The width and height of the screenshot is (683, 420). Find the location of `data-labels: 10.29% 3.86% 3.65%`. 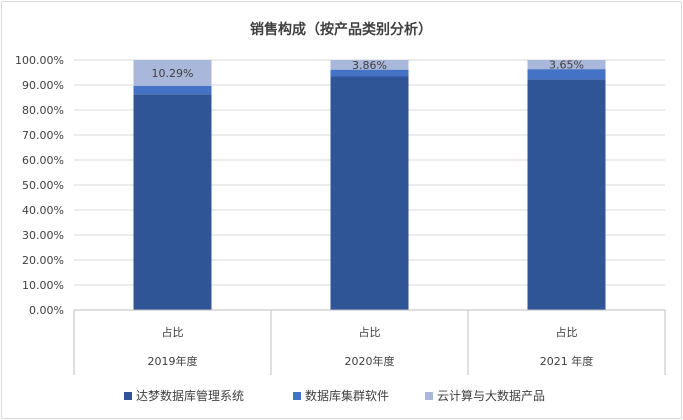

data-labels: 10.29% 3.86% 3.65% is located at coordinates (368, 69).